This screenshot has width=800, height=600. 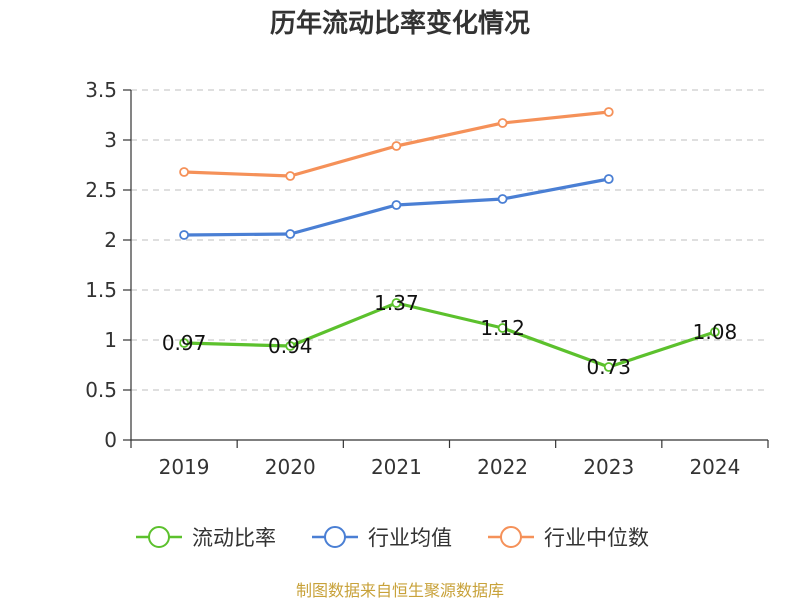 I want to click on y-tick-label: 0.5, so click(x=101, y=390).